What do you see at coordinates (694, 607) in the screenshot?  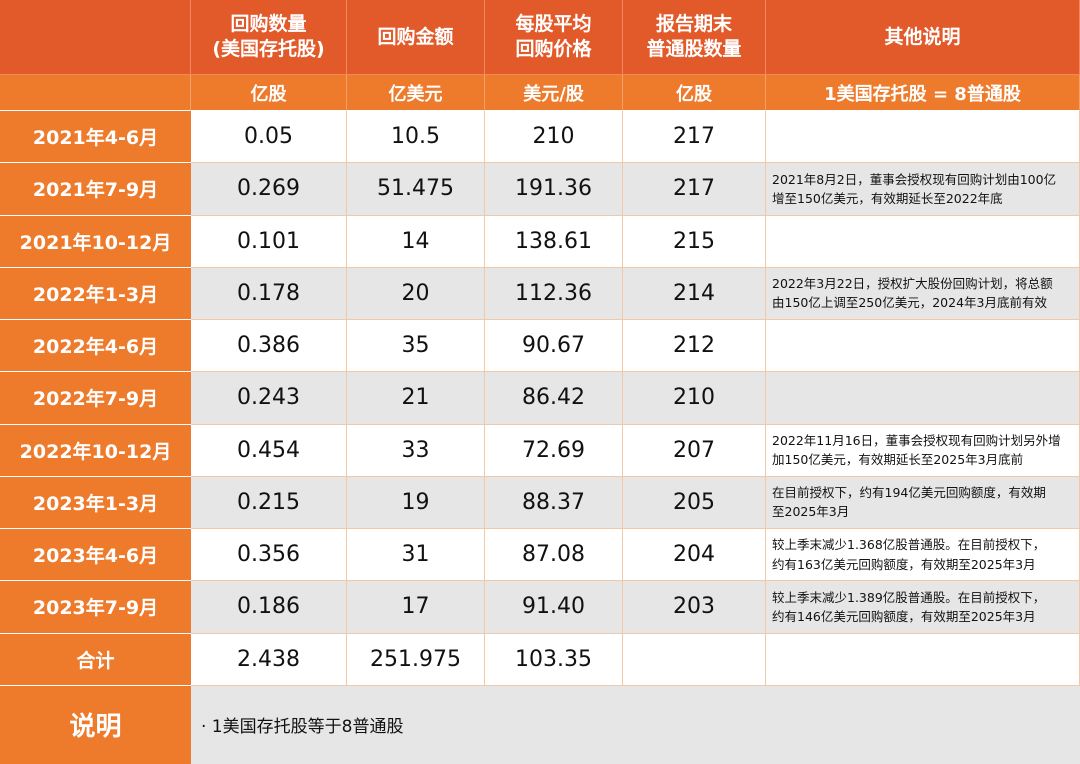 I see `cell-shares: 203` at bounding box center [694, 607].